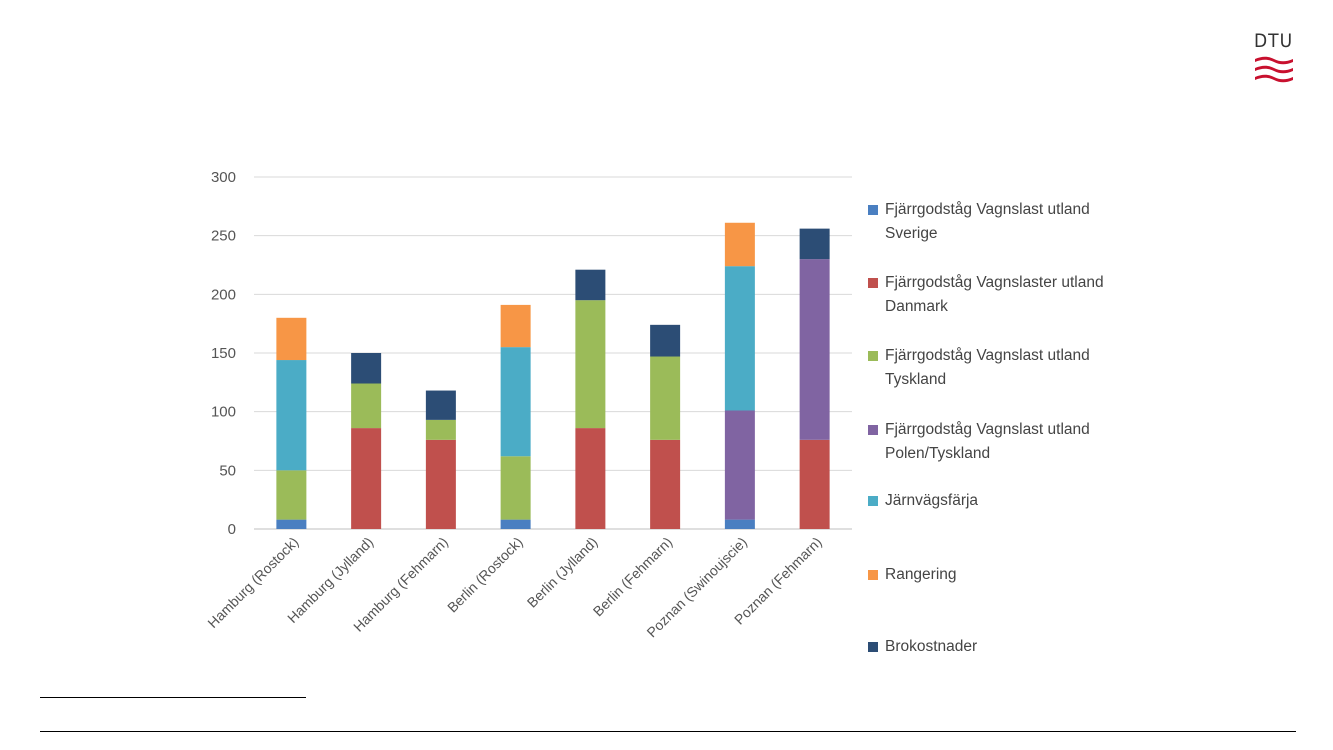 This screenshot has width=1333, height=750. Describe the element at coordinates (223, 236) in the screenshot. I see `y-tick-label: 250` at that location.